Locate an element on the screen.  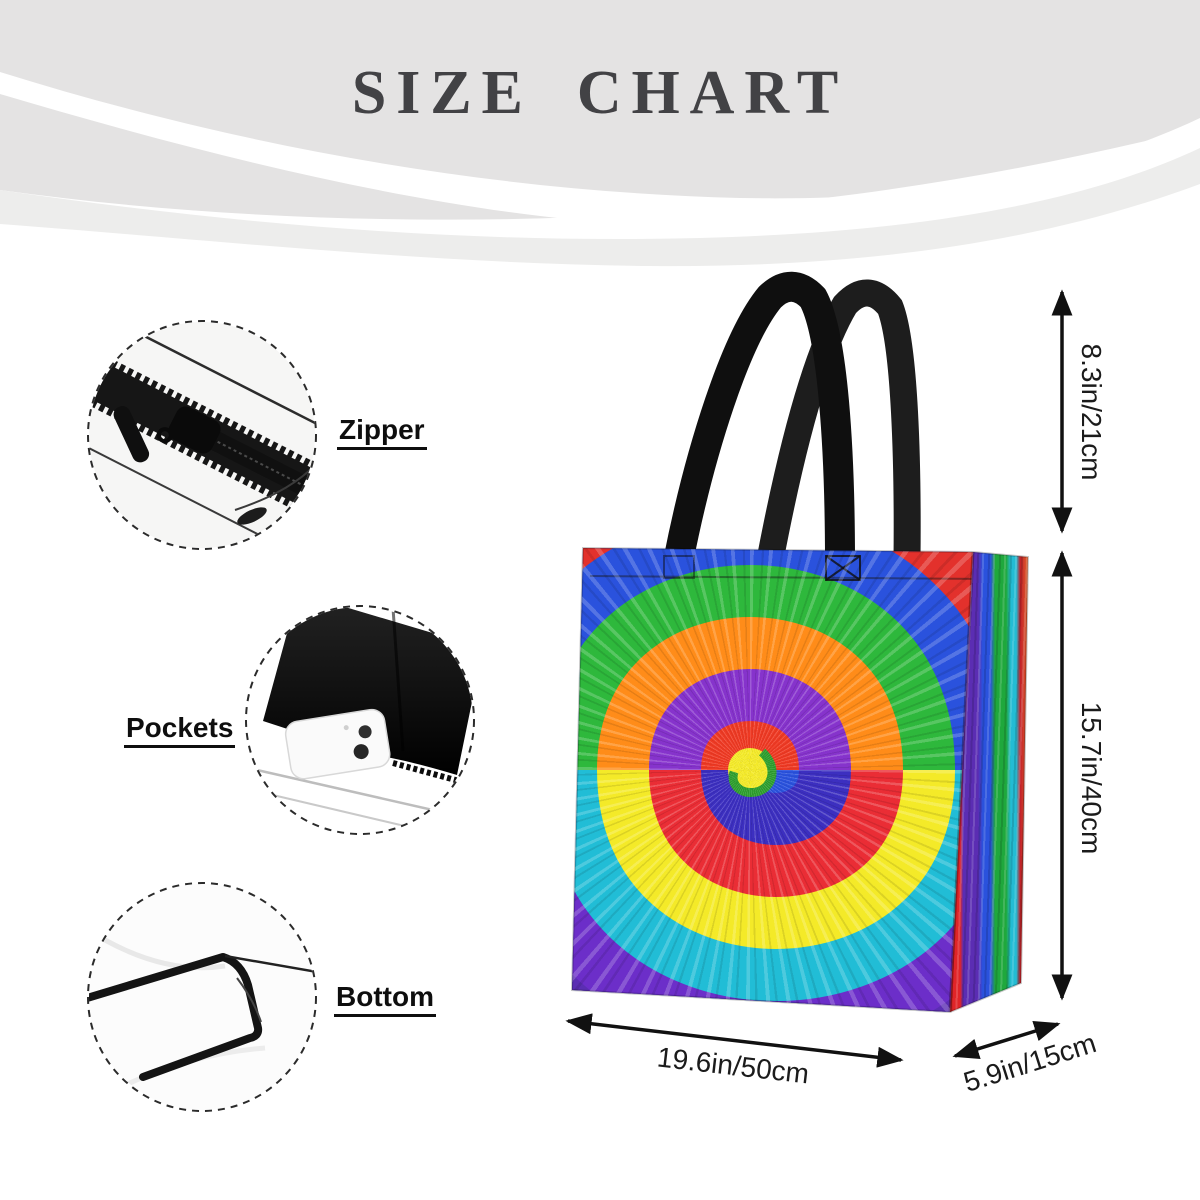
strap-stitching is located at coordinates (762, 568).